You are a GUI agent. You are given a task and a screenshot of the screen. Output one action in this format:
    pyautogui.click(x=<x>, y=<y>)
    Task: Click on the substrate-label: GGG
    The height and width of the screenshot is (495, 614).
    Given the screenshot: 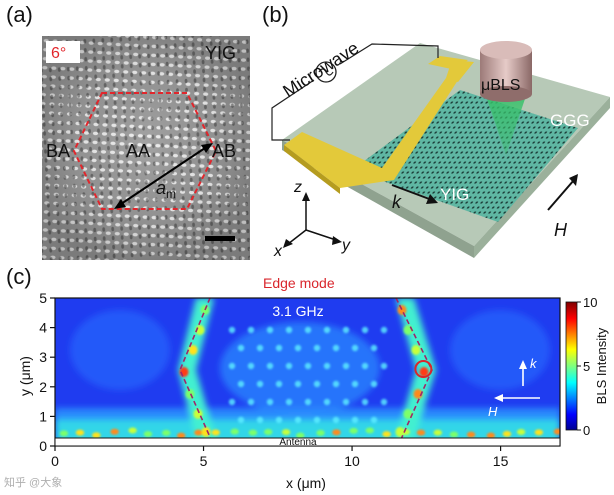 What is the action you would take?
    pyautogui.click(x=570, y=120)
    